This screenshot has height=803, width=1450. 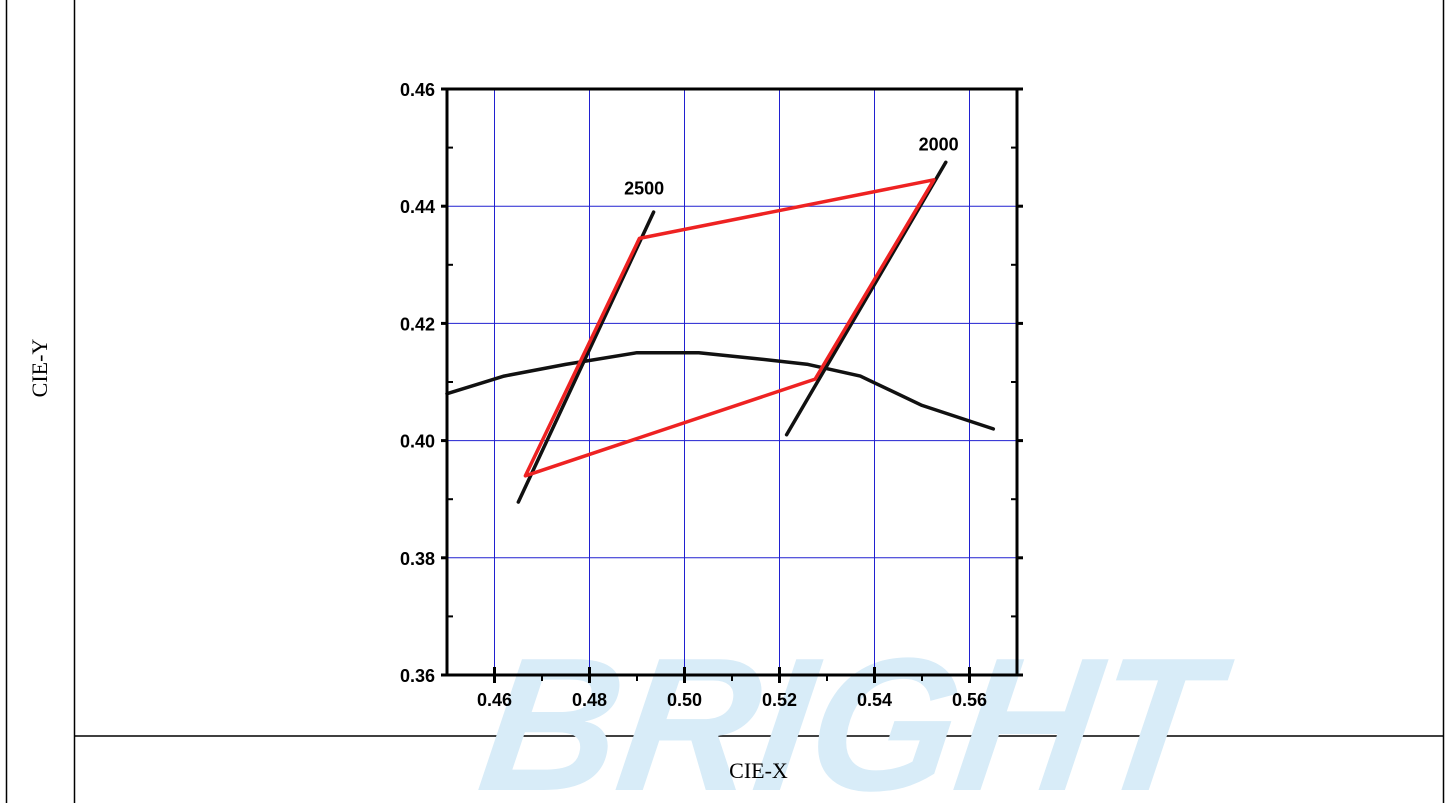 I want to click on x-header-cell: CIE-X, so click(x=758, y=769).